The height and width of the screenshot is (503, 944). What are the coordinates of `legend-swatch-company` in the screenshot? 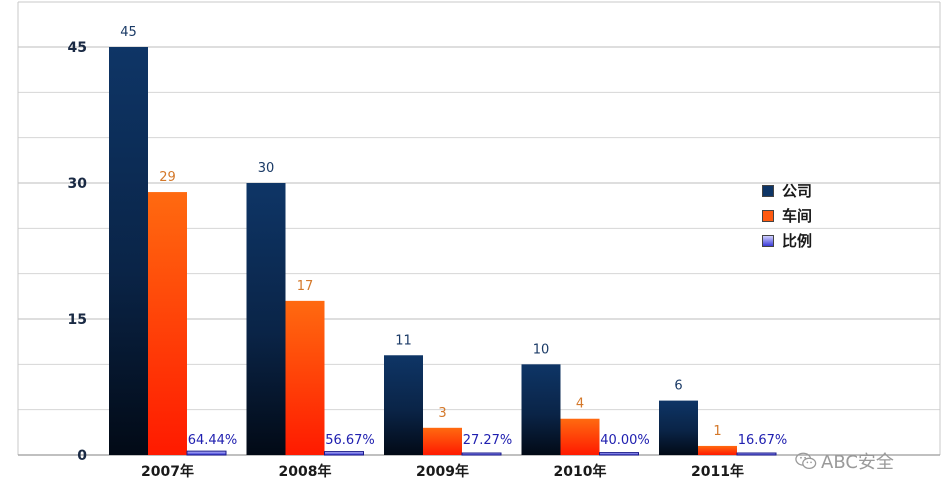 It's located at (768, 190).